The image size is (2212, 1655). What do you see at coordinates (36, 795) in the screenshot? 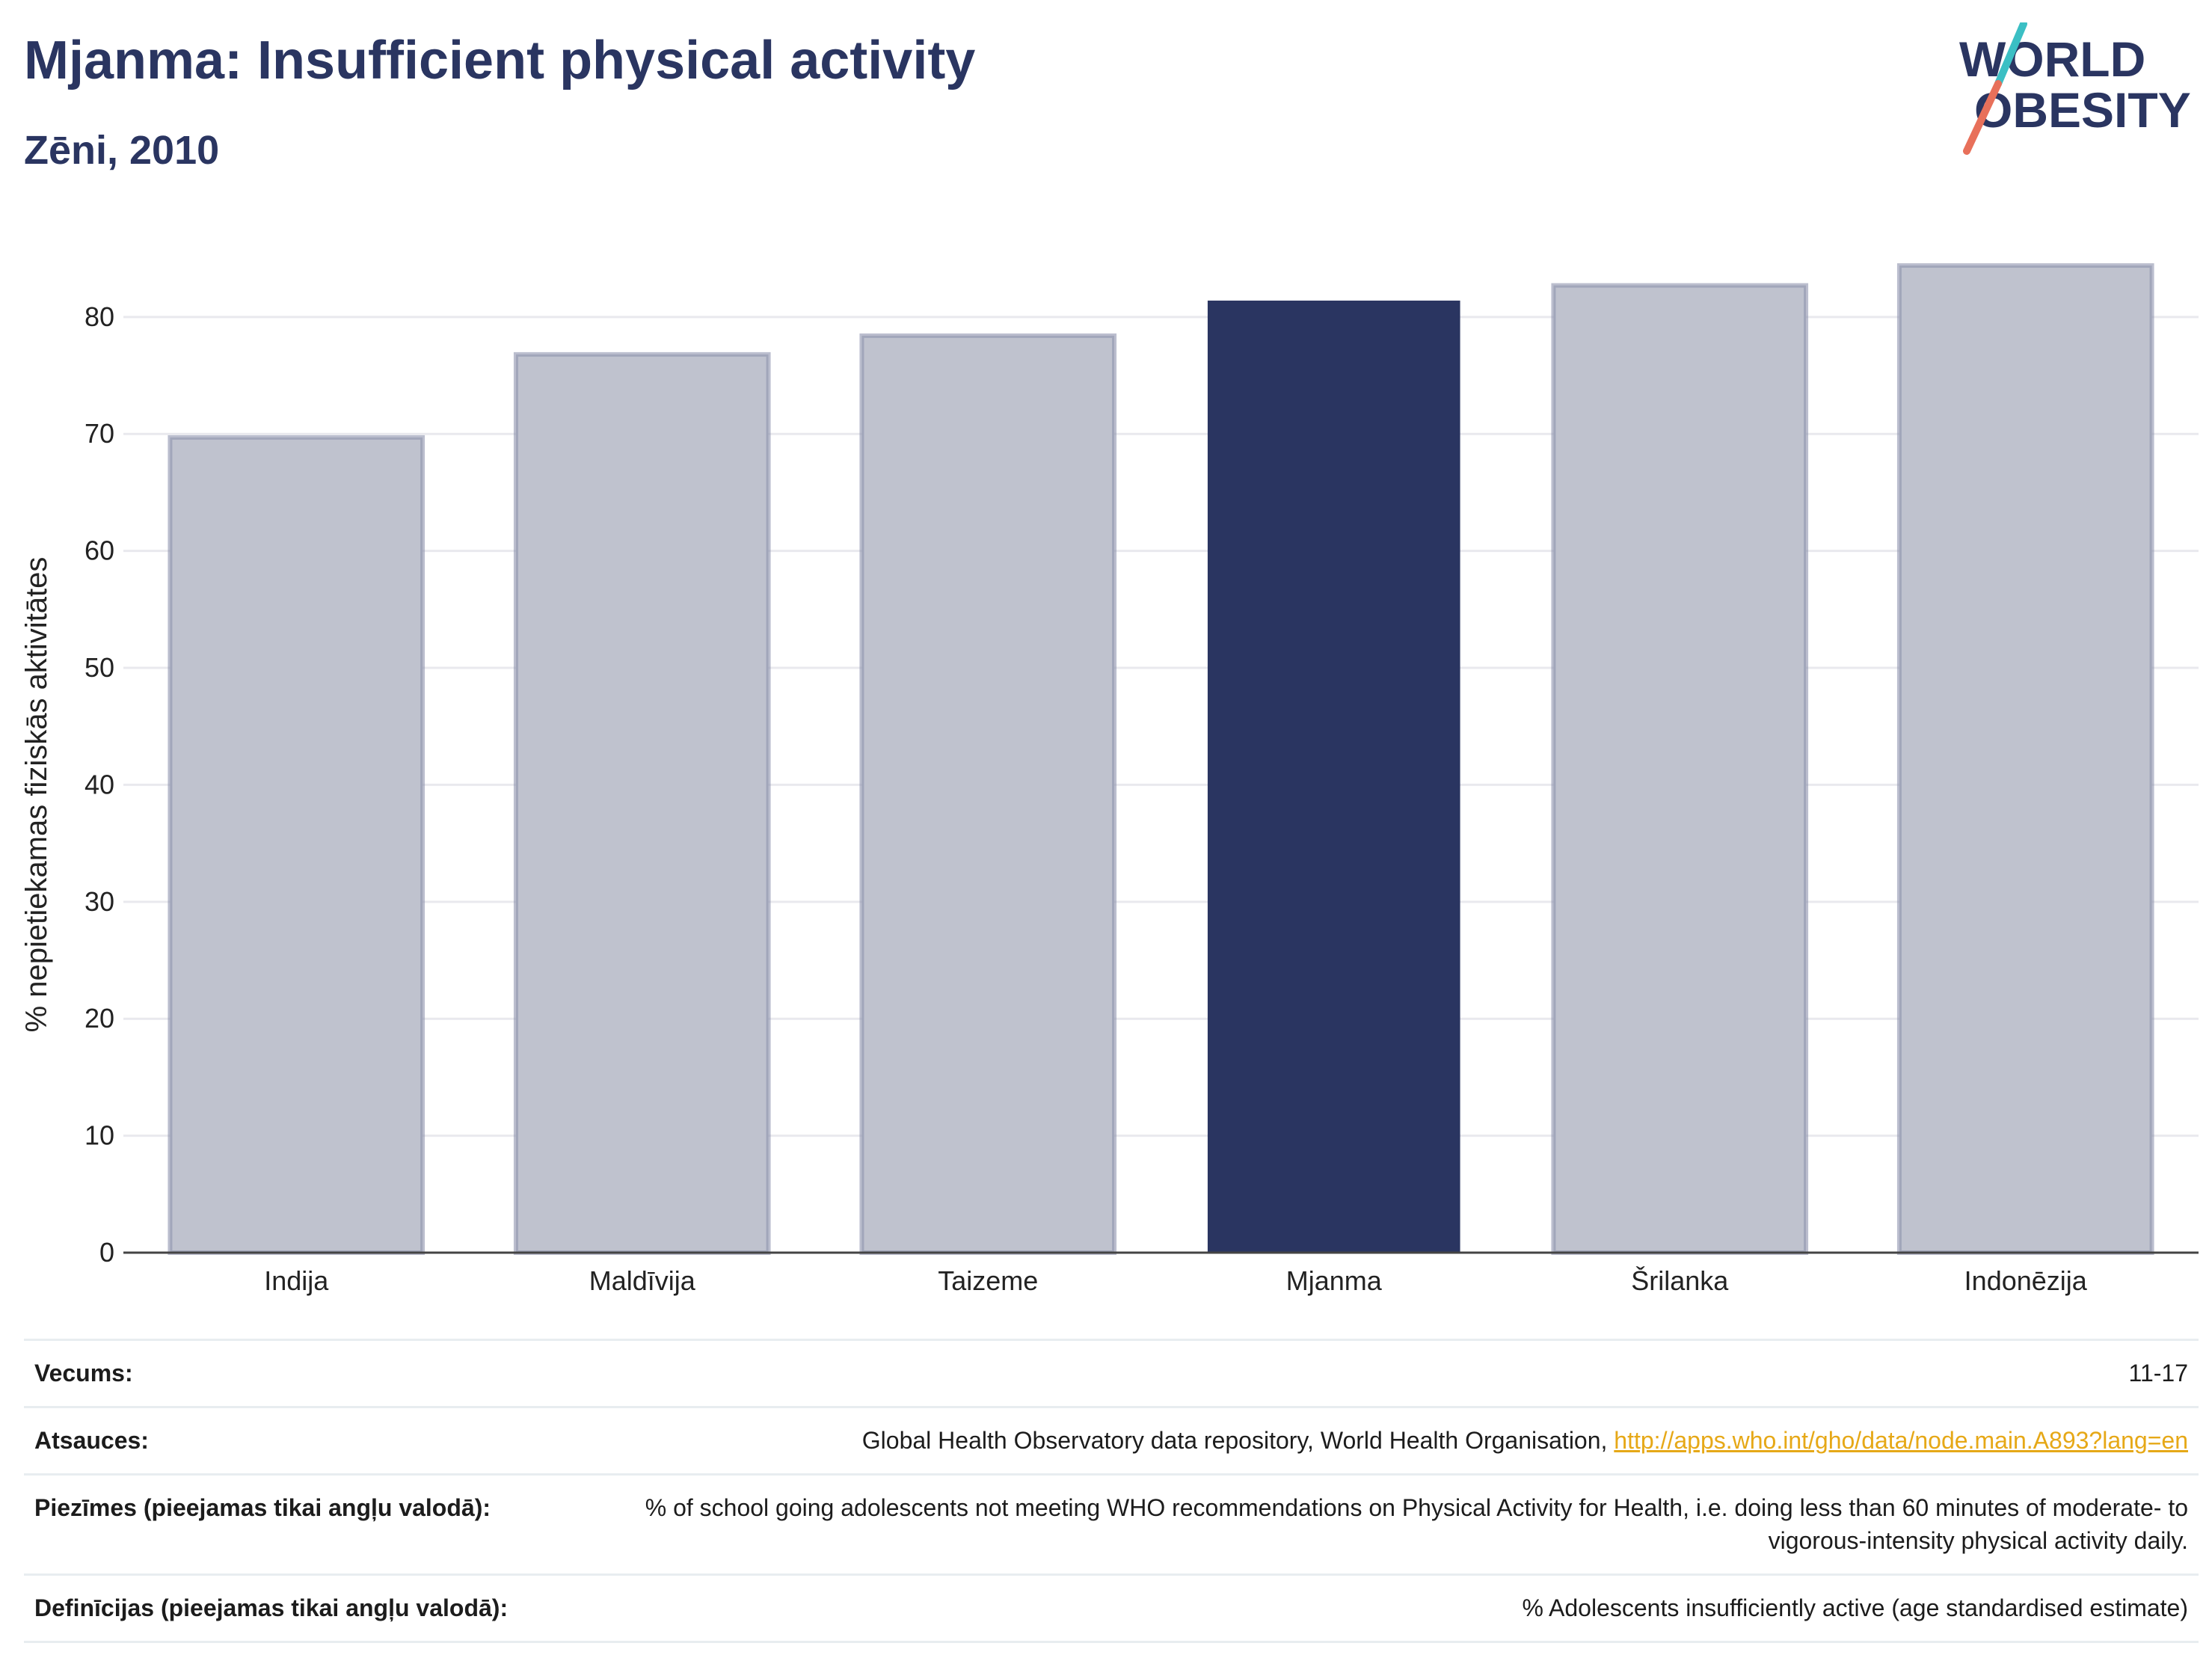
I see `y-axis-title: % nepietiekamas fiziskās aktivitātes` at bounding box center [36, 795].